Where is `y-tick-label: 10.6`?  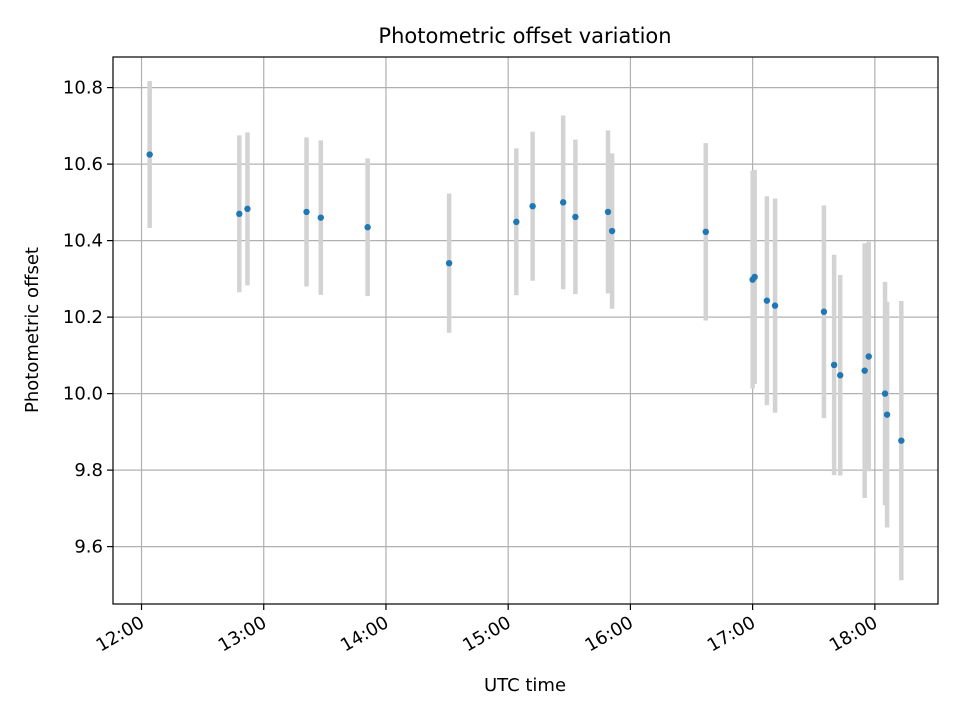 y-tick-label: 10.6 is located at coordinates (83, 164).